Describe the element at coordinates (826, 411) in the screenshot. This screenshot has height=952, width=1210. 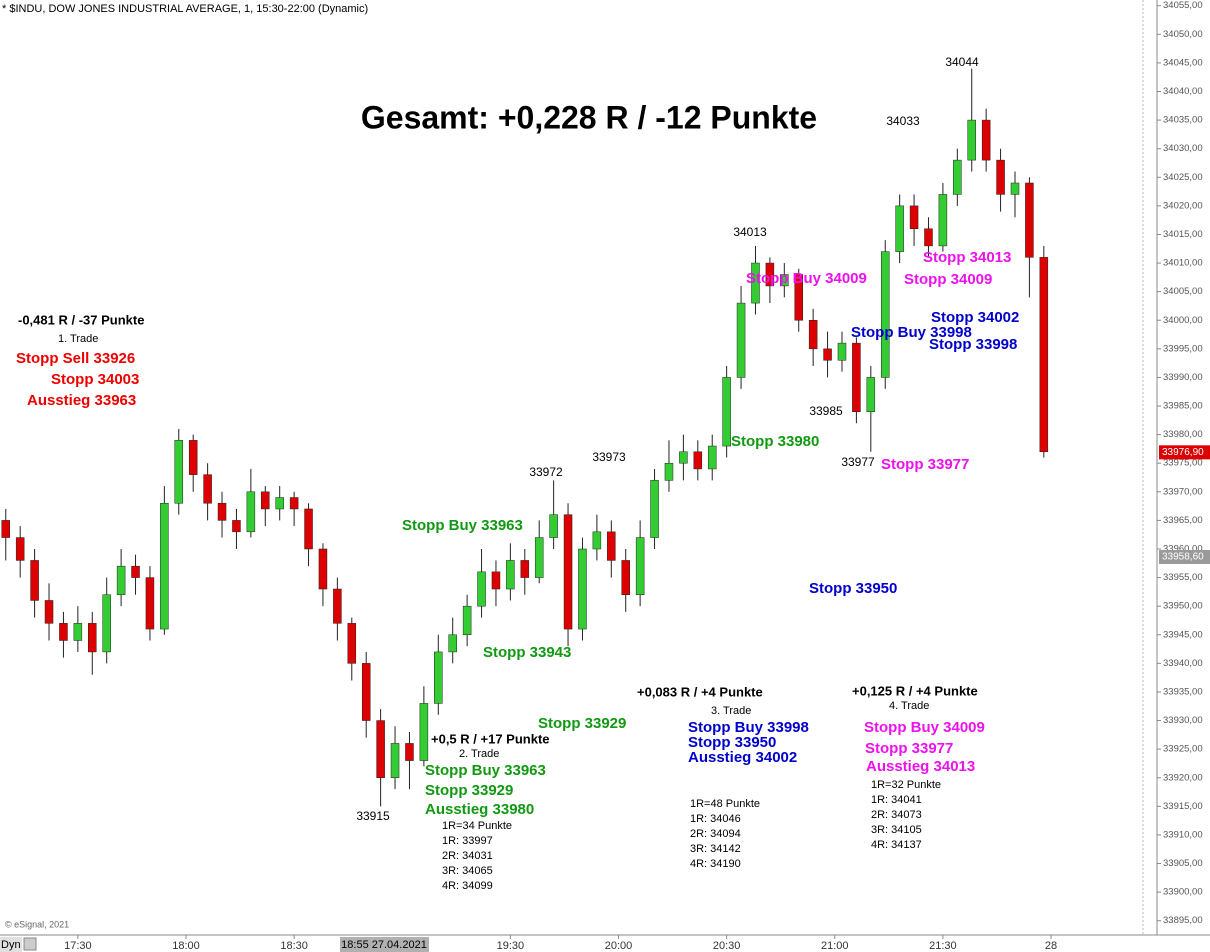
I see `annotation: 33985` at that location.